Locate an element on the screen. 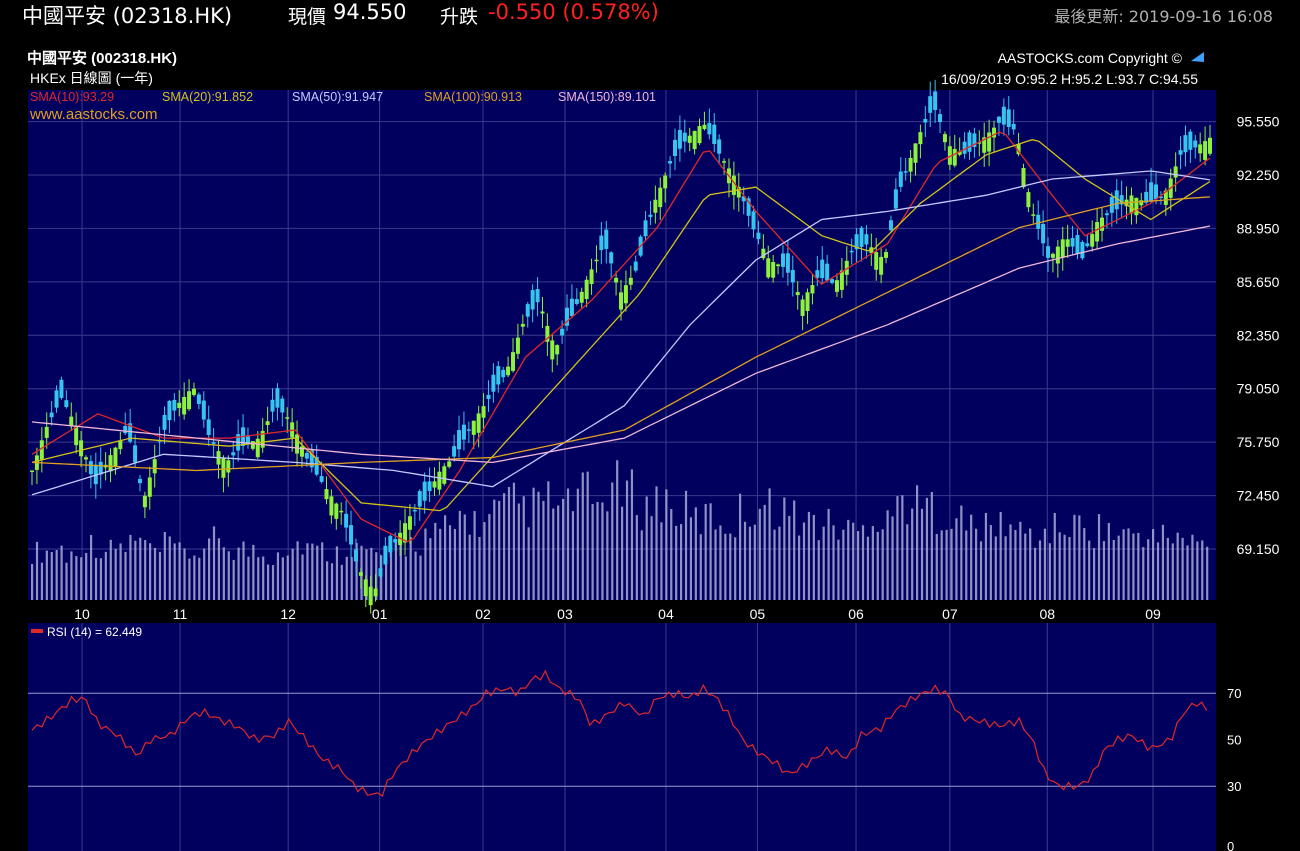  sma-legend-item: SMA(10):93.29 is located at coordinates (72, 97).